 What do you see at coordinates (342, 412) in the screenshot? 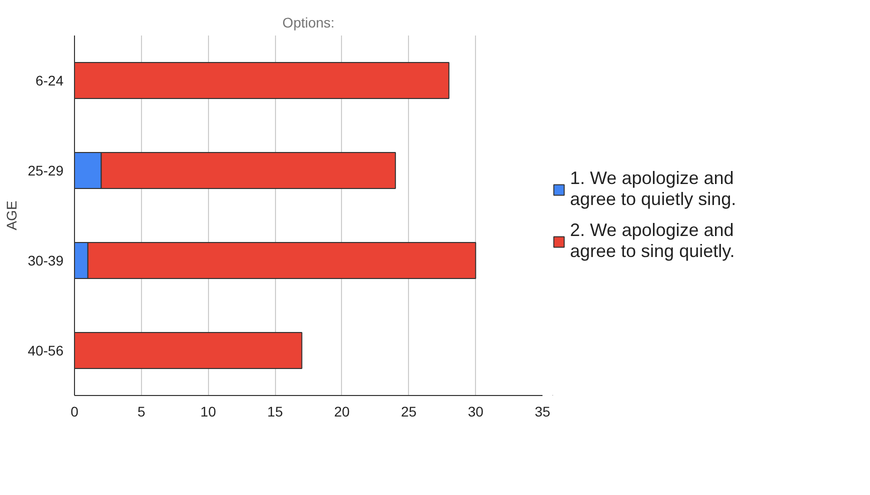
I see `x-tick-label: 20` at bounding box center [342, 412].